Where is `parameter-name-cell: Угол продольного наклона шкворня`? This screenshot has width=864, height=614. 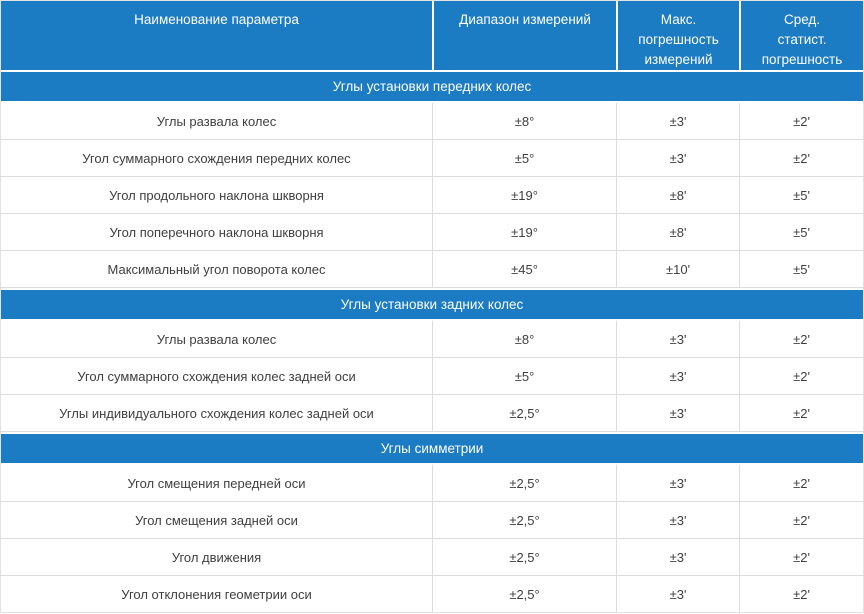
parameter-name-cell: Угол продольного наклона шкворня is located at coordinates (216, 195).